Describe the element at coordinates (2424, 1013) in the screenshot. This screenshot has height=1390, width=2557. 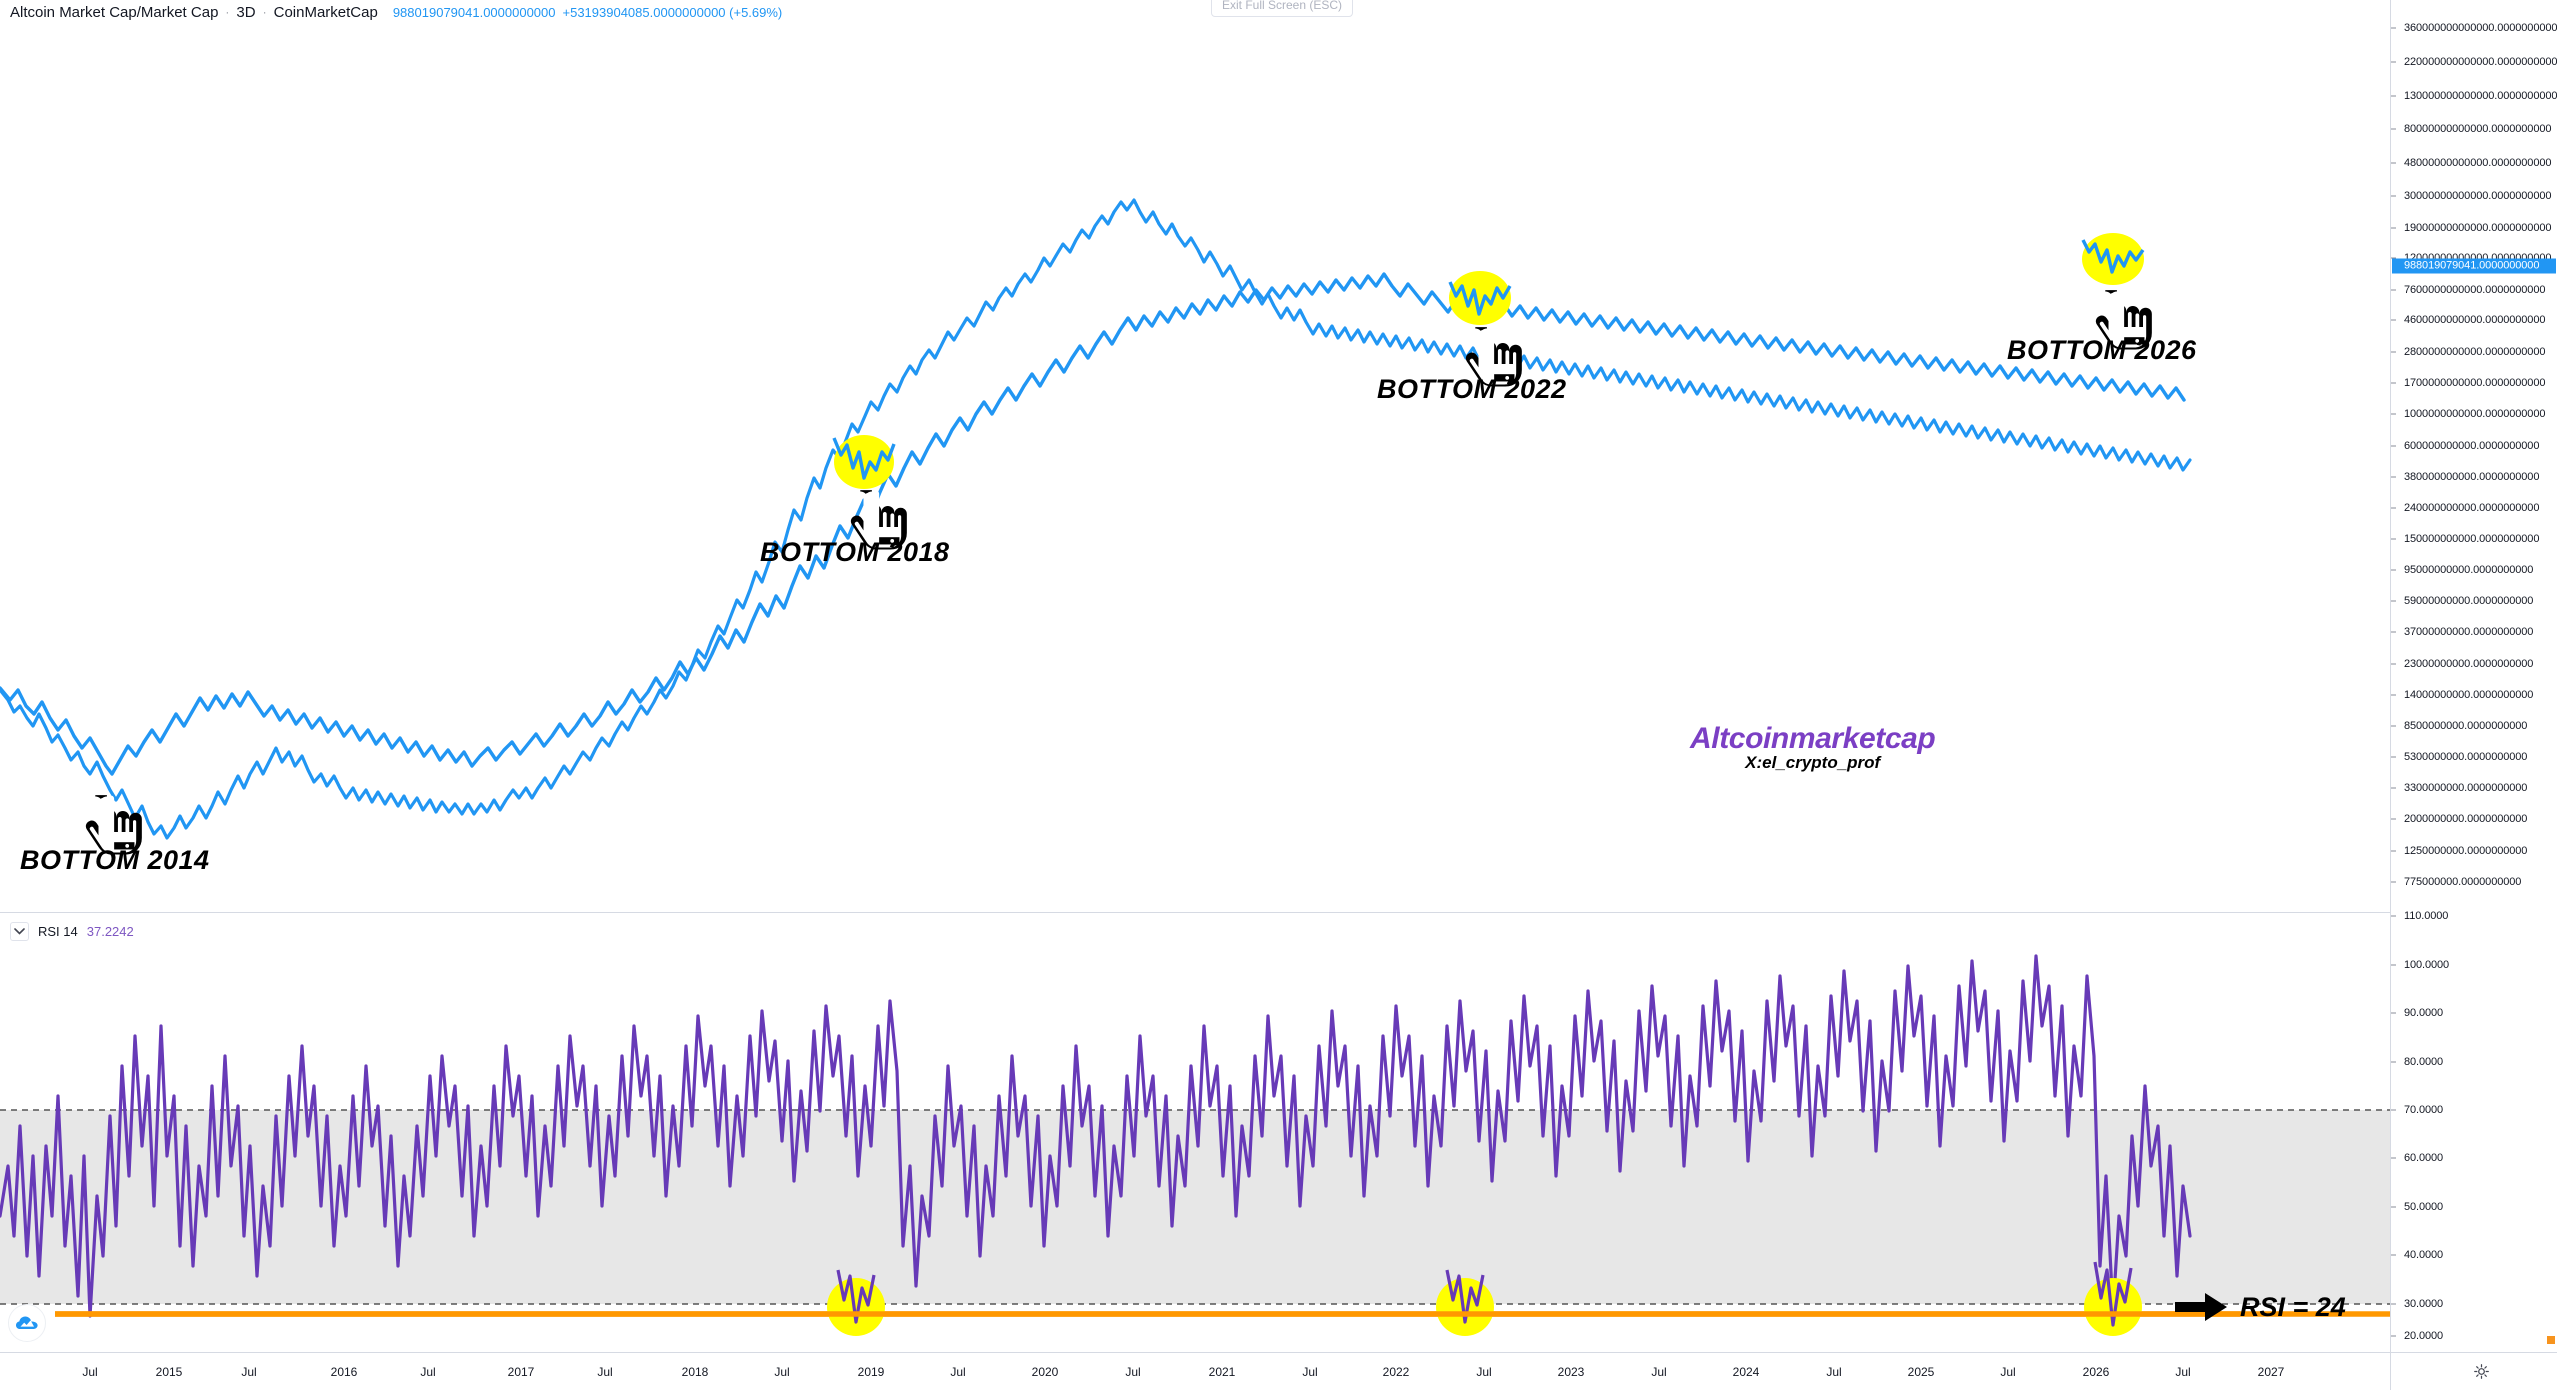
I see `rsi-axis-label: 90.0000` at that location.